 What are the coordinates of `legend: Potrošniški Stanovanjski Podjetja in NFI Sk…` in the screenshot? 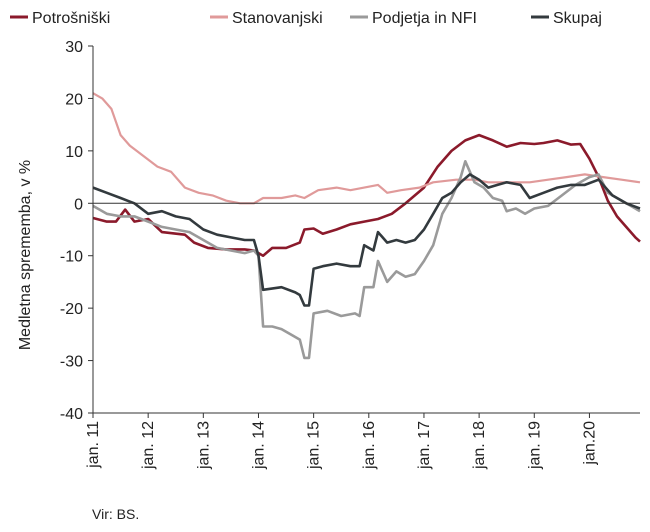 It's located at (306, 18).